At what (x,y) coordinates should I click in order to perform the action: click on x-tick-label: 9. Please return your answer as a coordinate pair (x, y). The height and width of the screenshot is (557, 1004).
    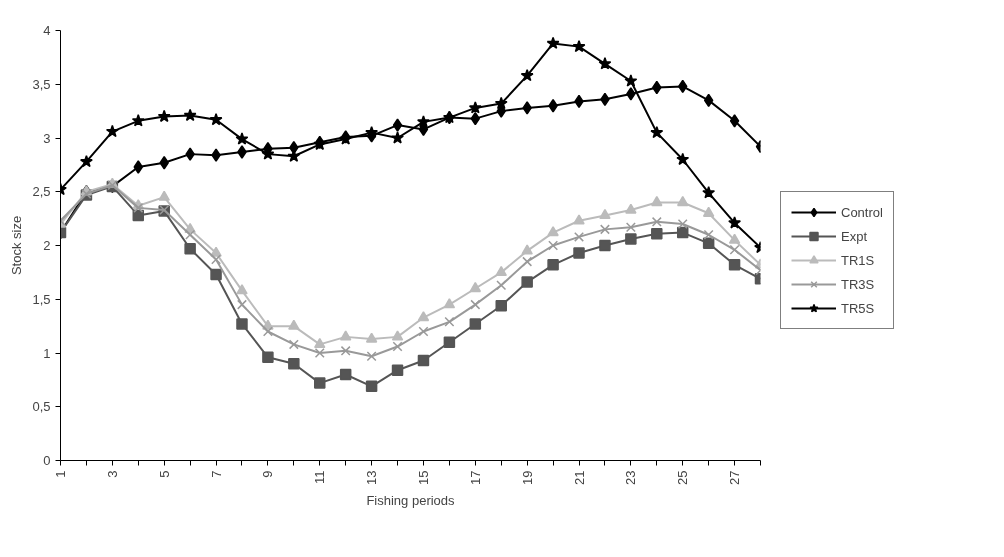
    Looking at the image, I should click on (268, 474).